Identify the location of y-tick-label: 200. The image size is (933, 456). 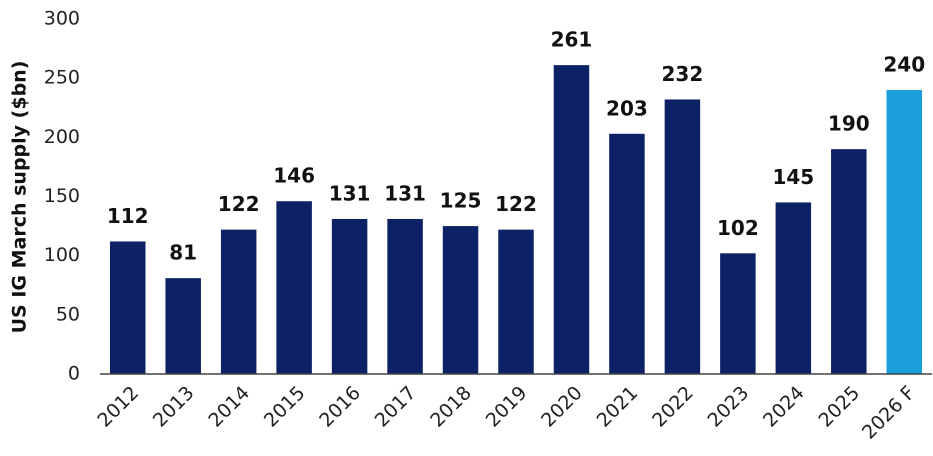
(62, 137).